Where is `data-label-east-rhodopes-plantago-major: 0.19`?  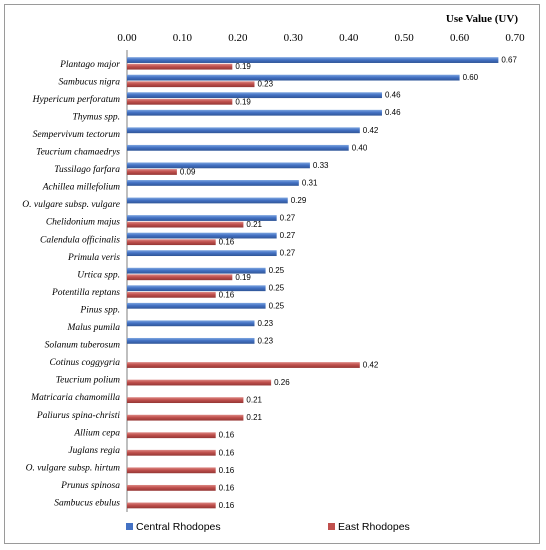 data-label-east-rhodopes-plantago-major: 0.19 is located at coordinates (243, 66).